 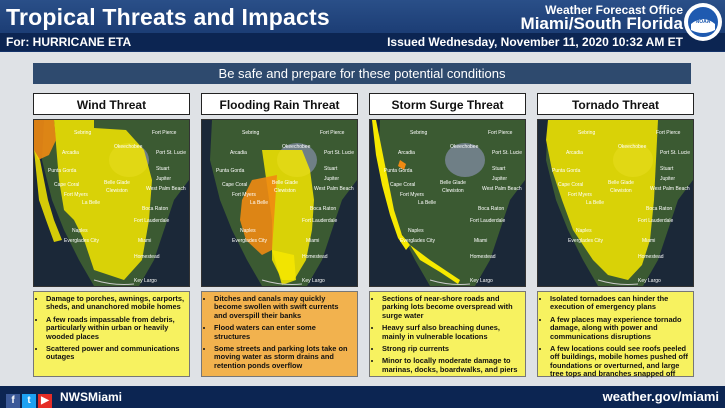 I want to click on threat-title: Storm Surge Threat, so click(x=447, y=104).